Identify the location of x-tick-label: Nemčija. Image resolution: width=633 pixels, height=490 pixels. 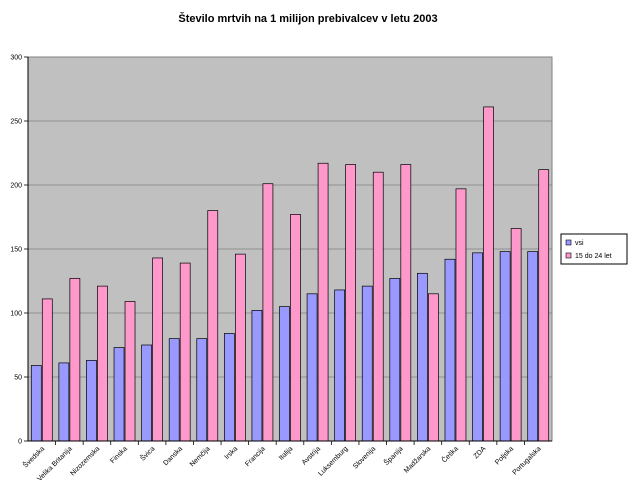
(200, 456).